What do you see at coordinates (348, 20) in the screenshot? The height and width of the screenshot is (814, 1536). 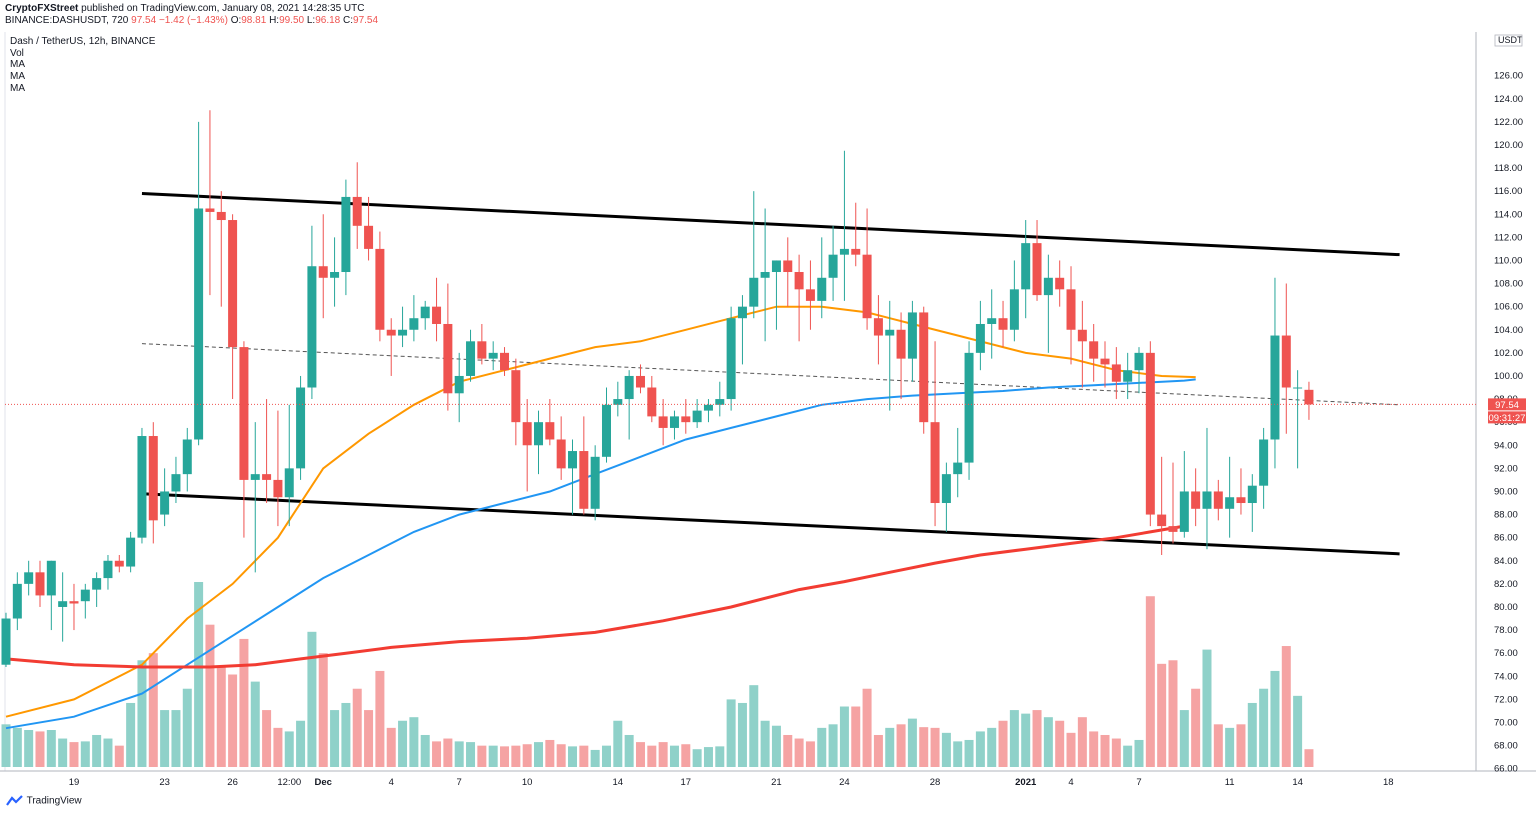 I see `close-label: C:` at bounding box center [348, 20].